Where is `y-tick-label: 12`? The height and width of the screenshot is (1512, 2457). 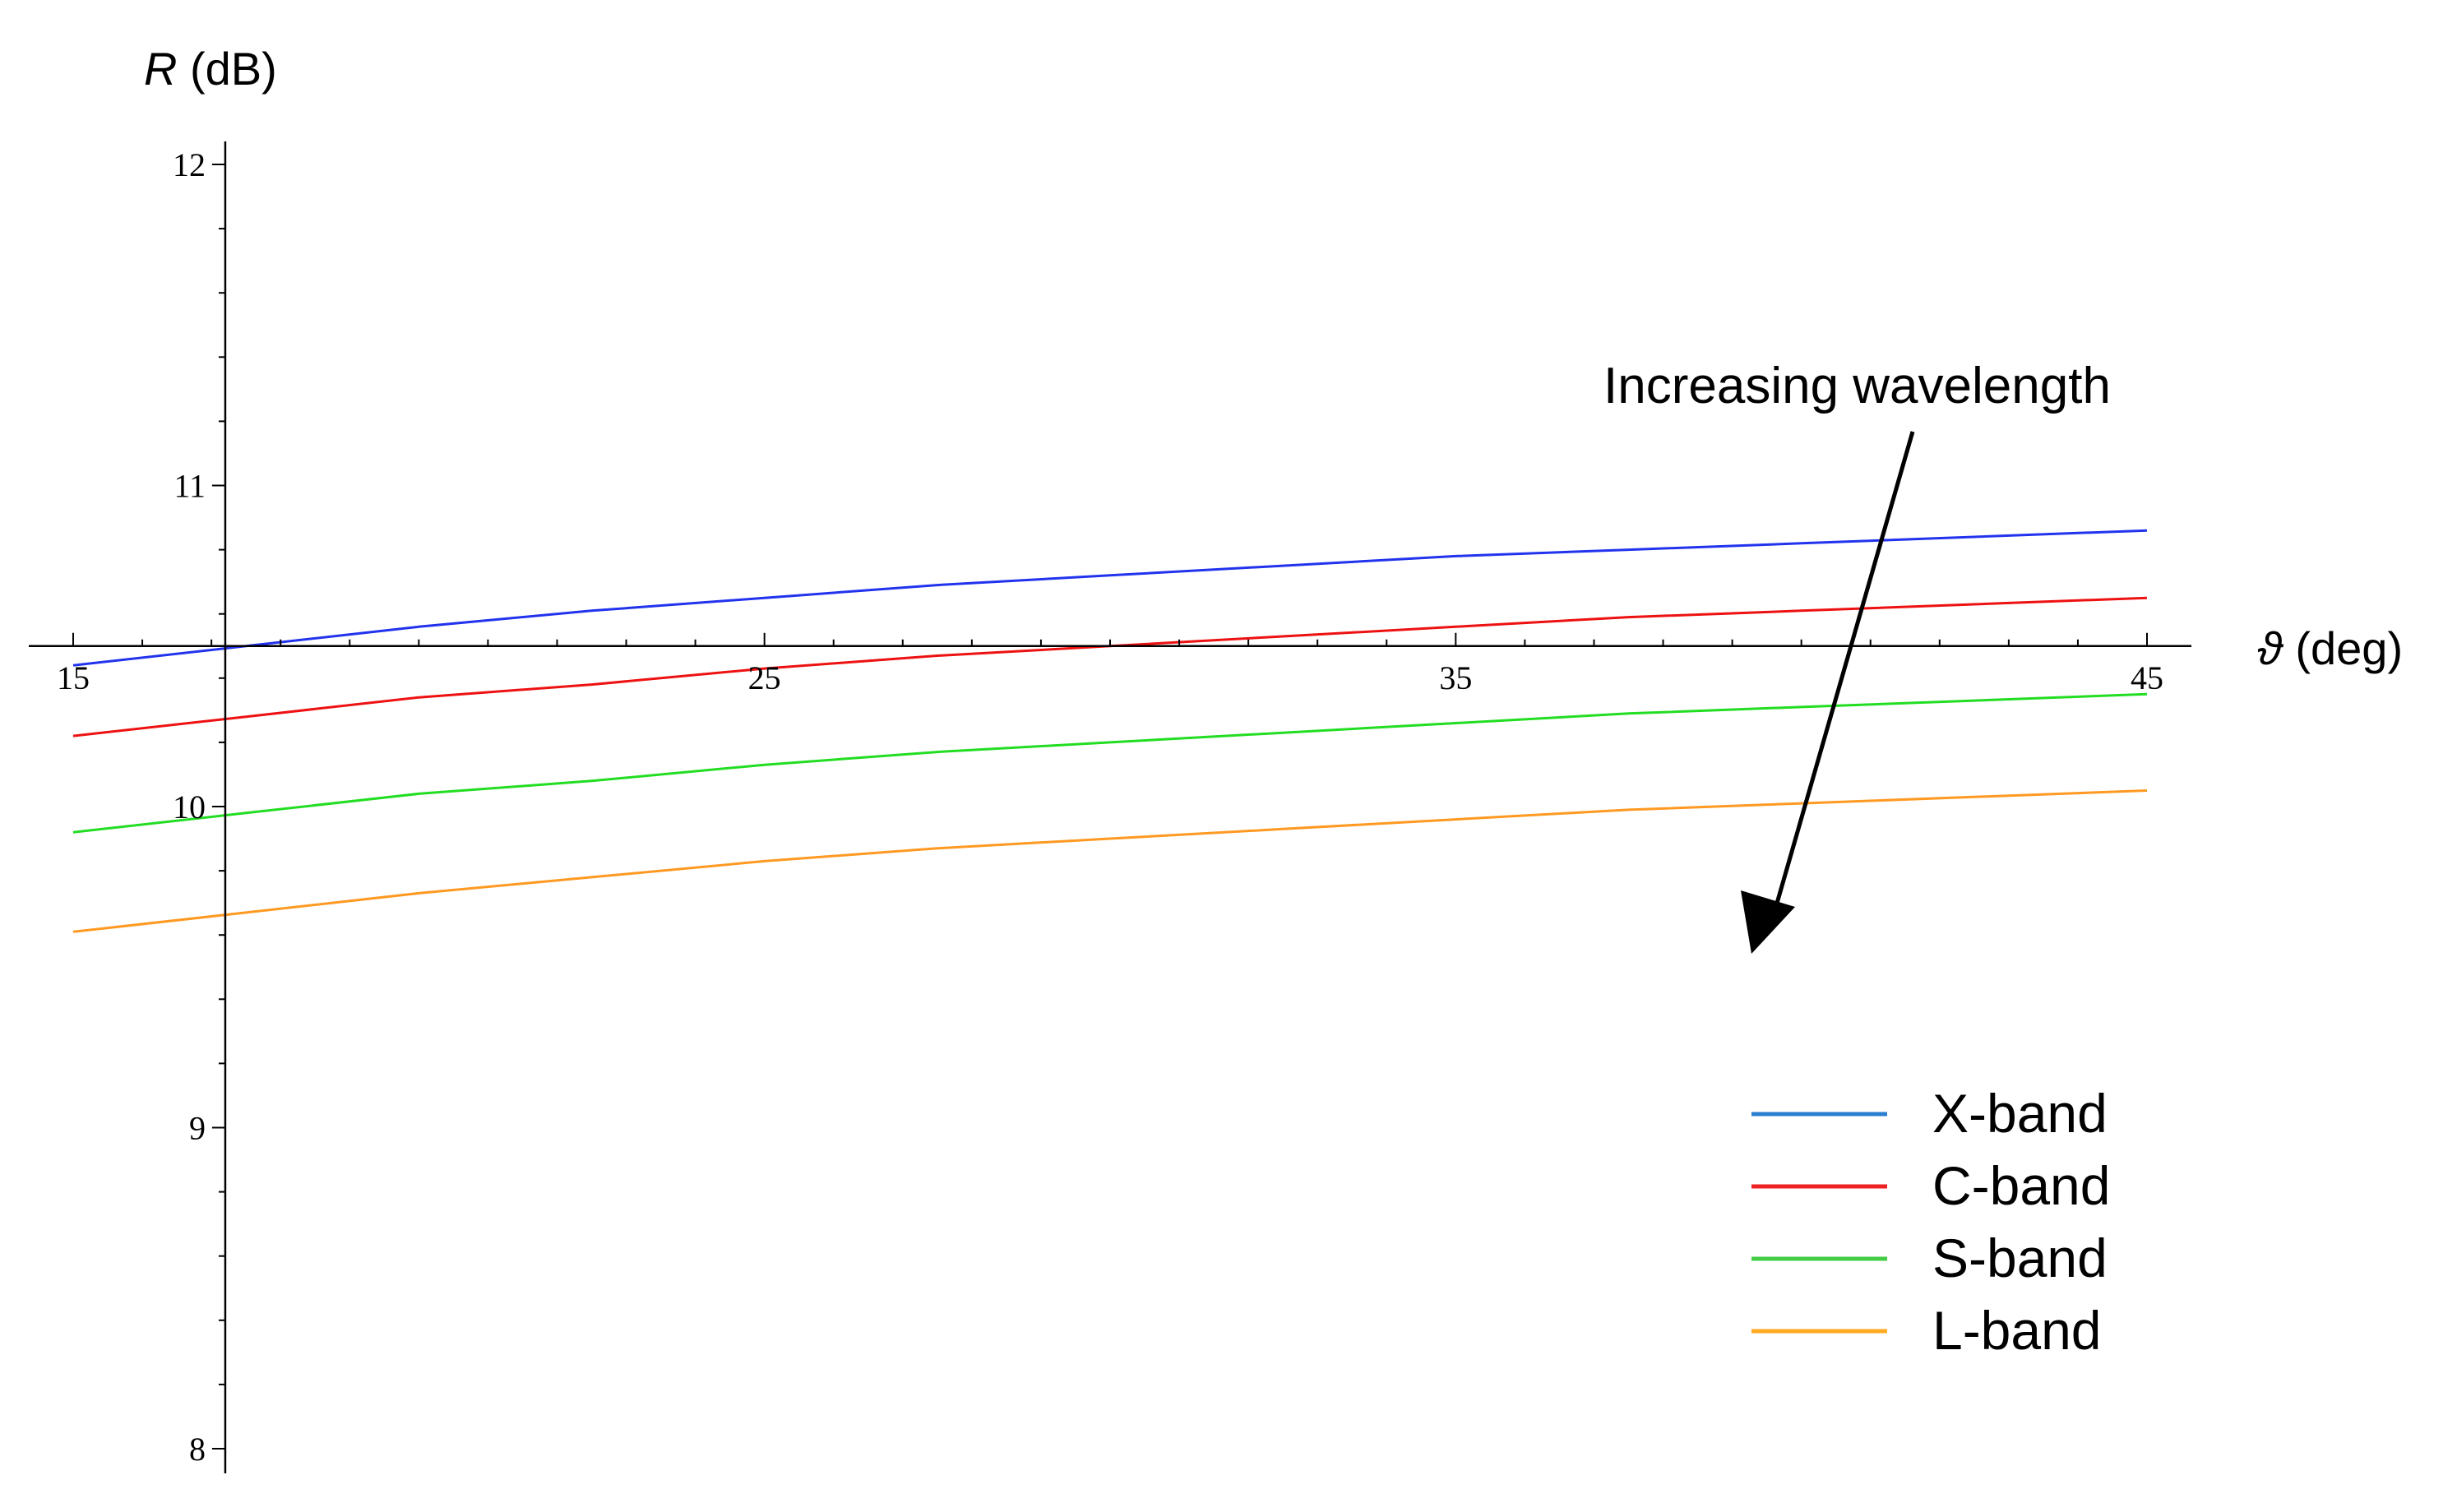
y-tick-label: 12 is located at coordinates (189, 164).